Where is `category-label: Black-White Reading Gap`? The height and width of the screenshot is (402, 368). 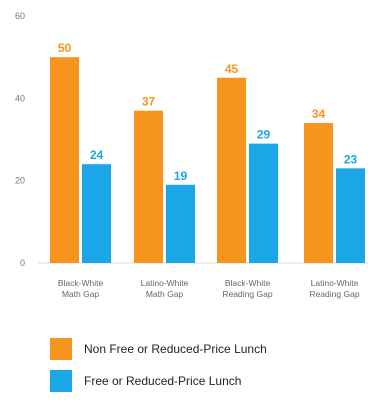 category-label: Black-White Reading Gap is located at coordinates (247, 288).